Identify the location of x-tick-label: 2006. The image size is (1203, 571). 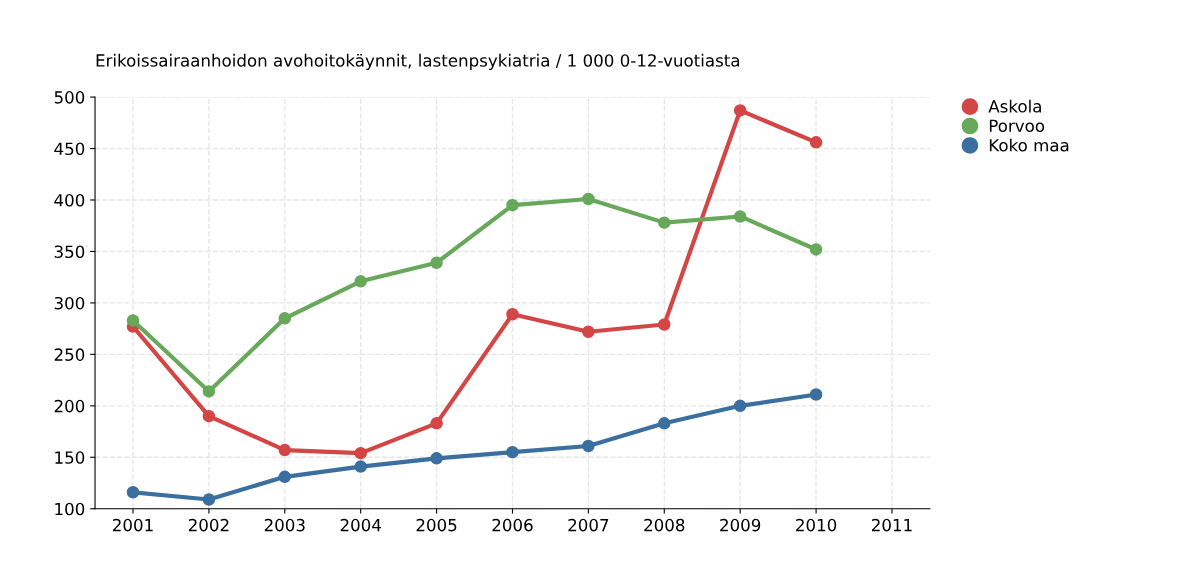
(512, 525).